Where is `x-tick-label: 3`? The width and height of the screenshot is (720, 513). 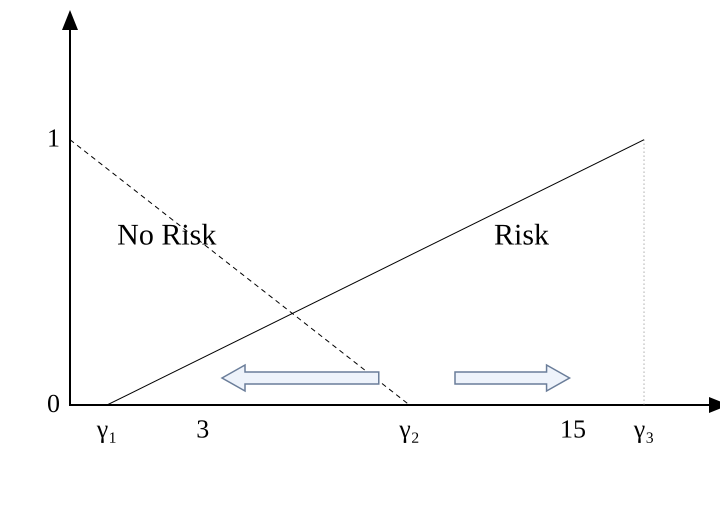
x-tick-label: 3 is located at coordinates (203, 429).